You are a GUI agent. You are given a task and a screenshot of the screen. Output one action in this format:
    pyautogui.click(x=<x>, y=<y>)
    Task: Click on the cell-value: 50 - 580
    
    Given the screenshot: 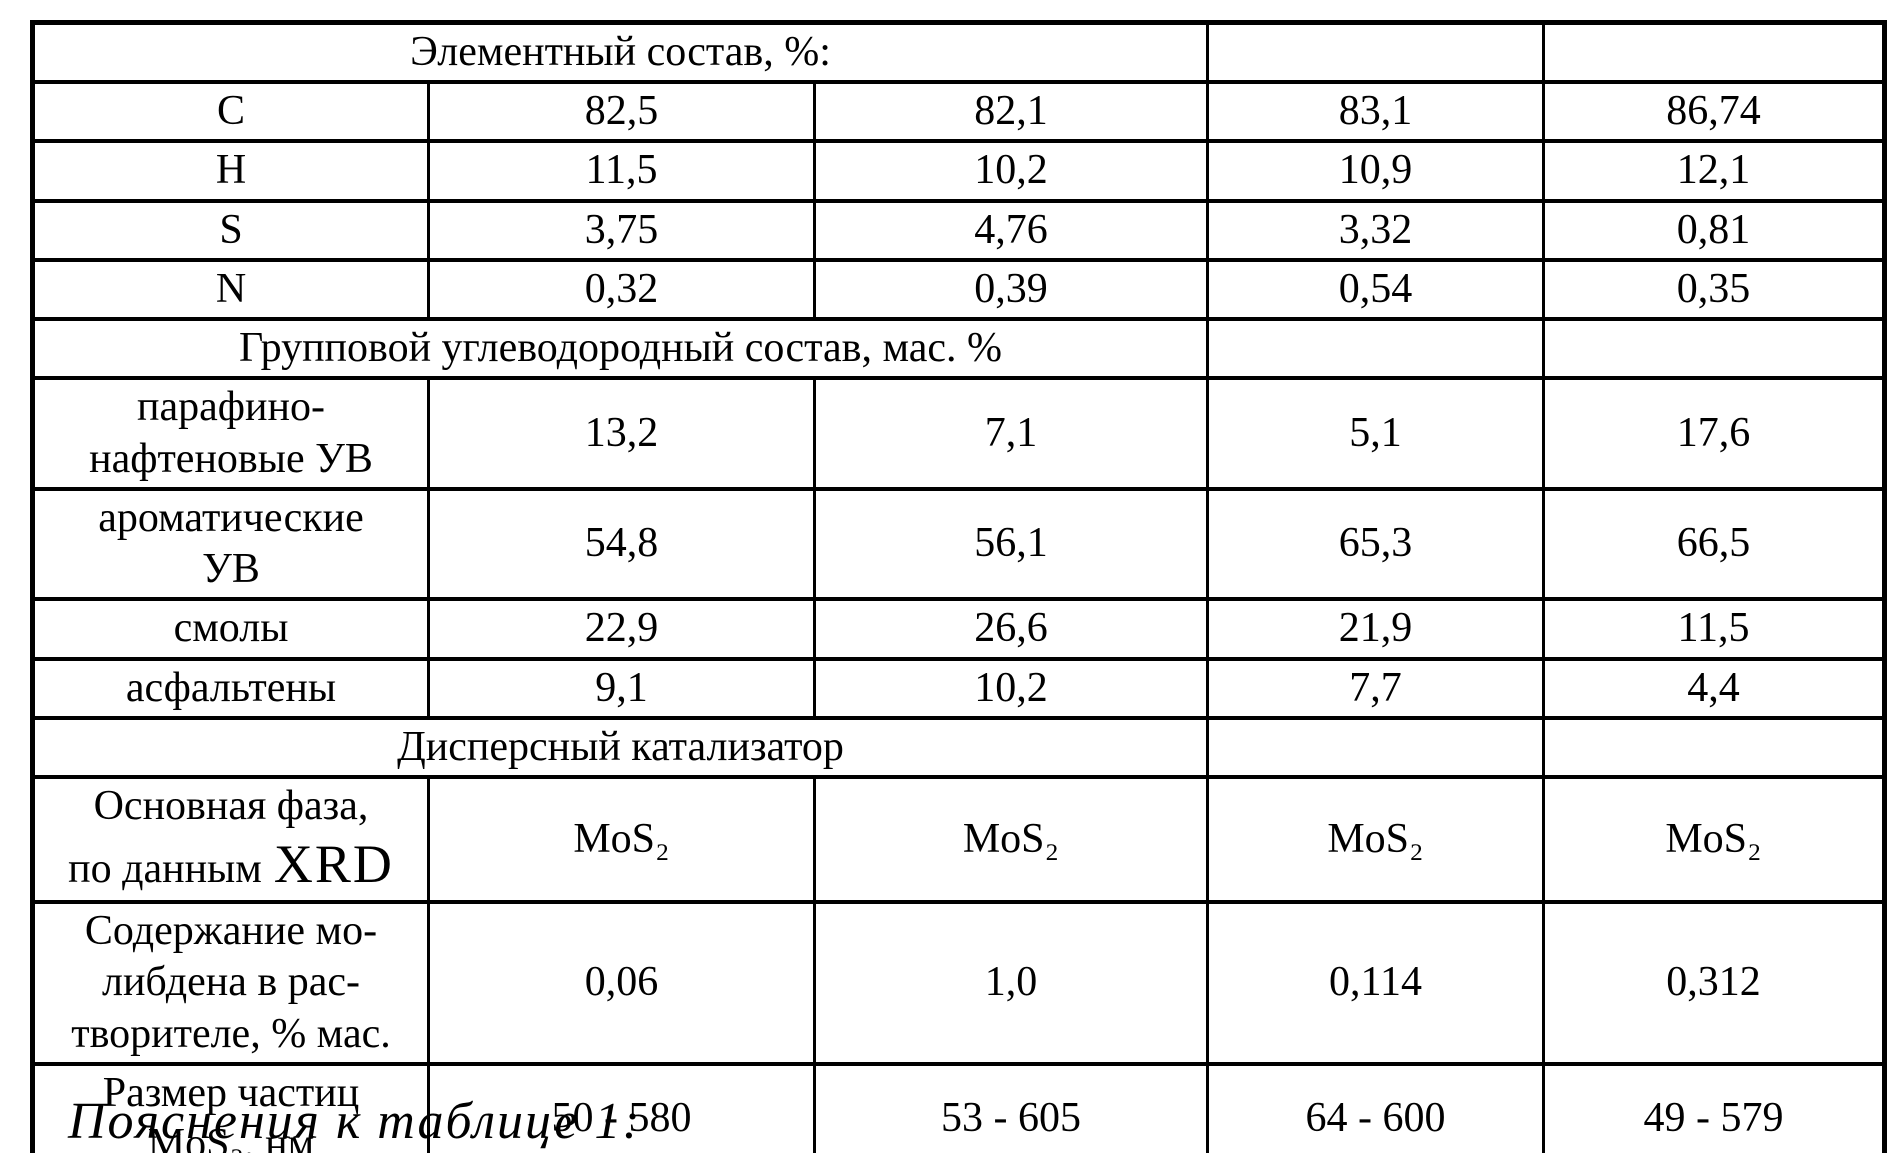 What is the action you would take?
    pyautogui.click(x=621, y=1107)
    